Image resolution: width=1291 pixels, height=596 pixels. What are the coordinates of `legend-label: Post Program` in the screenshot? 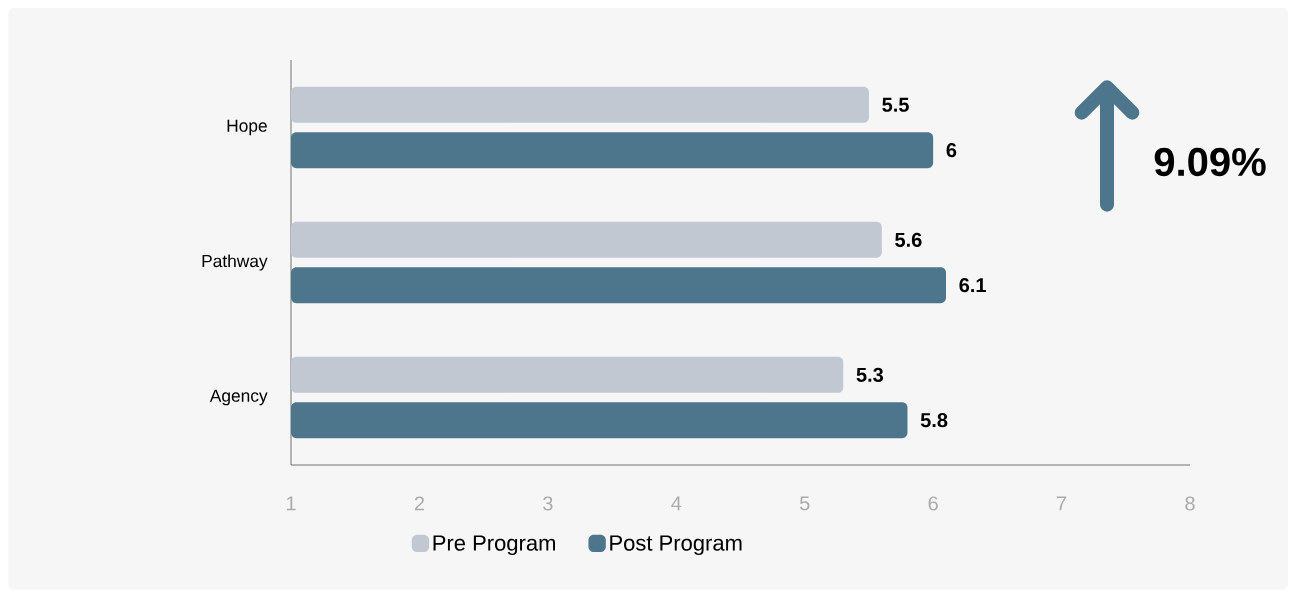 It's located at (676, 545).